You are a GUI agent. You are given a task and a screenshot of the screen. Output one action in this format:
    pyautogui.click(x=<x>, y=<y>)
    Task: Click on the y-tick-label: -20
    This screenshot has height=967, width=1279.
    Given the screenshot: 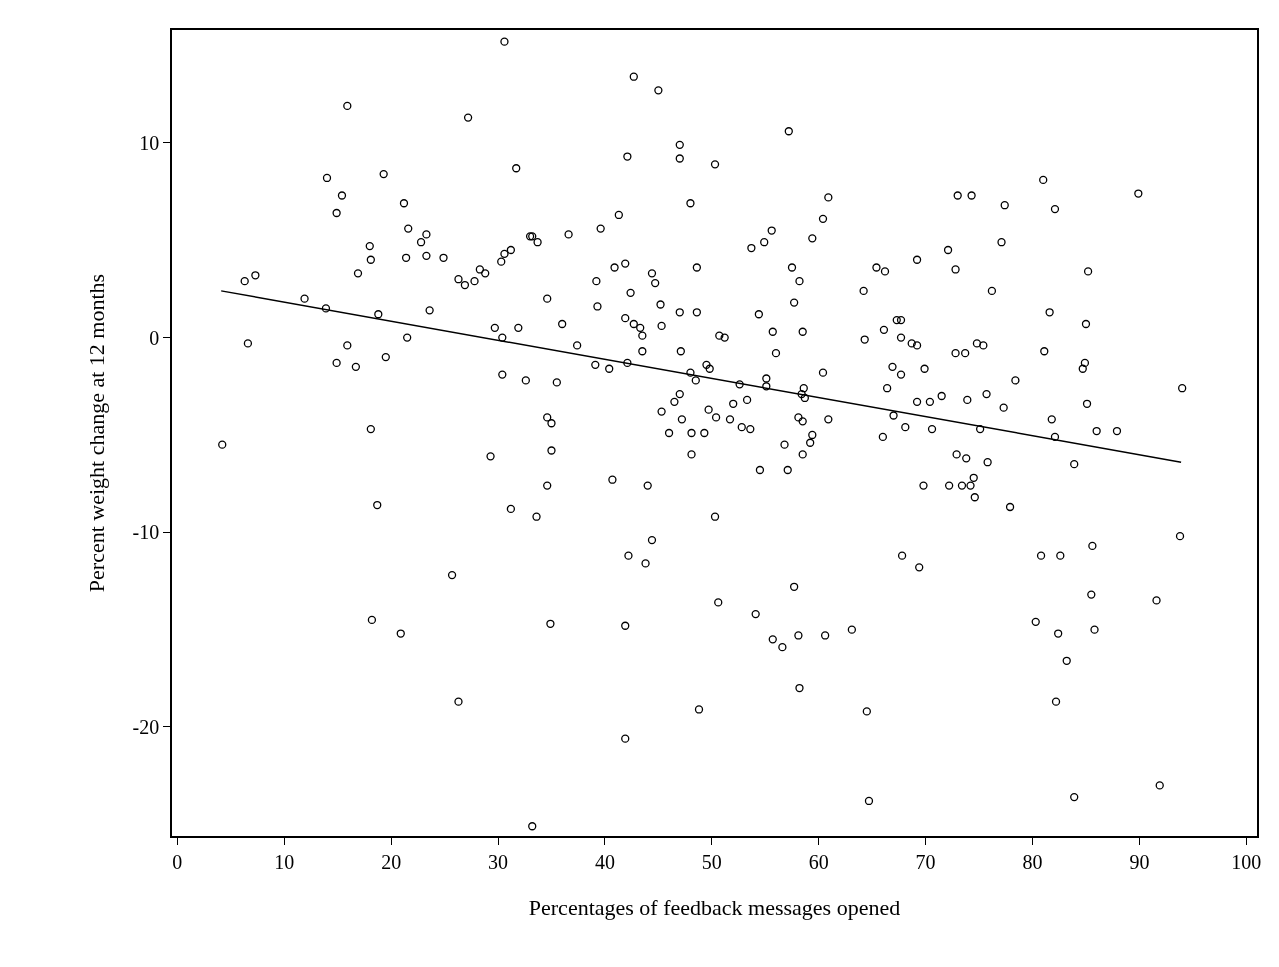 What is the action you would take?
    pyautogui.click(x=146, y=726)
    